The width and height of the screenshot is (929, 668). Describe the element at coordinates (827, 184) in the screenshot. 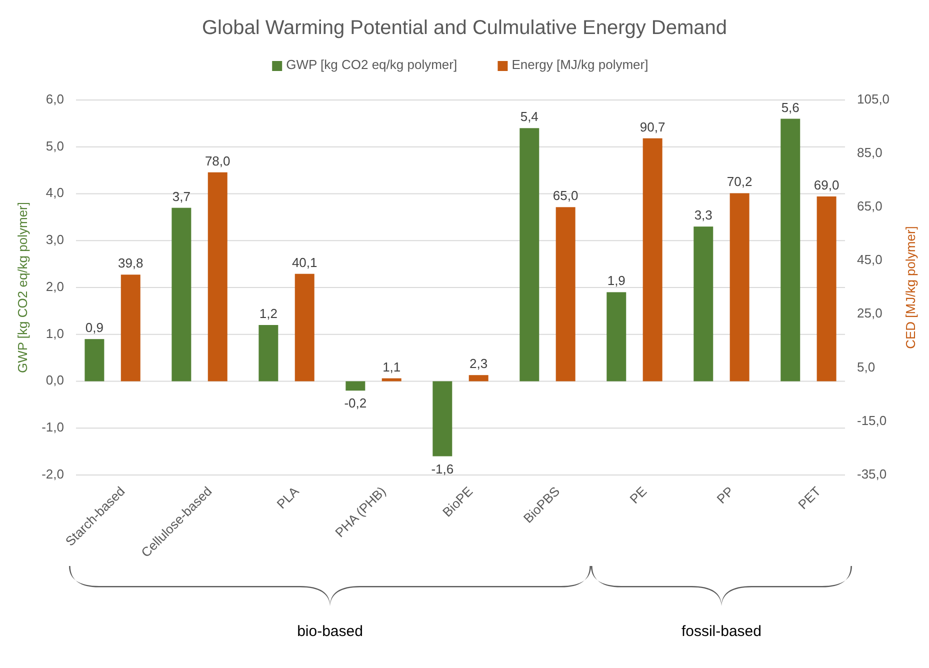

I see `data-label: 69,0` at that location.